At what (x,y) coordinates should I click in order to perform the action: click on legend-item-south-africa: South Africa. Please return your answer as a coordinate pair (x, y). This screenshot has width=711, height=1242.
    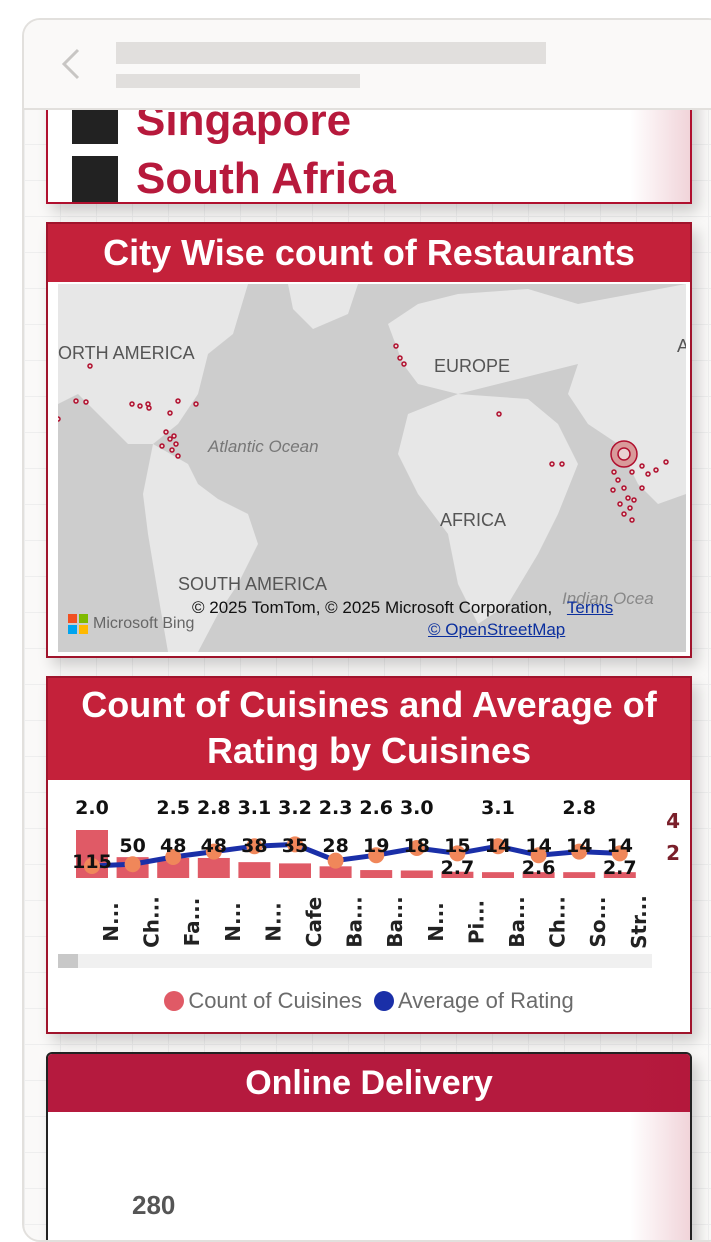
    Looking at the image, I should click on (234, 178).